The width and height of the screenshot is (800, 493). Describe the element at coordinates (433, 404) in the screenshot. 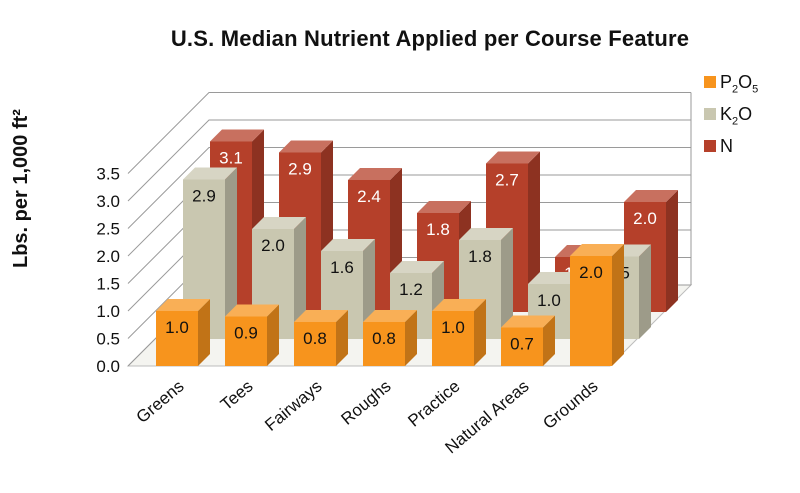

I see `x-tick-label: Practice` at that location.